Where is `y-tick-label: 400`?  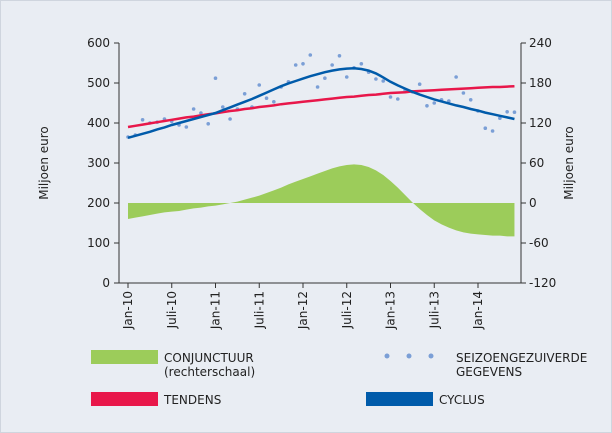
y-tick-label: 400 is located at coordinates (98, 123).